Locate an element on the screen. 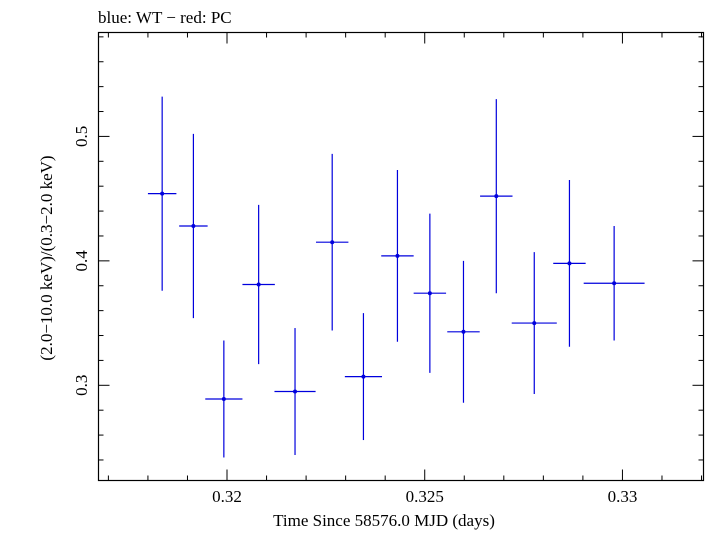 This screenshot has width=705, height=537. y-axis-label: (2.0−10.0 keV)/(0.3−2.0 keV) is located at coordinates (46, 257).